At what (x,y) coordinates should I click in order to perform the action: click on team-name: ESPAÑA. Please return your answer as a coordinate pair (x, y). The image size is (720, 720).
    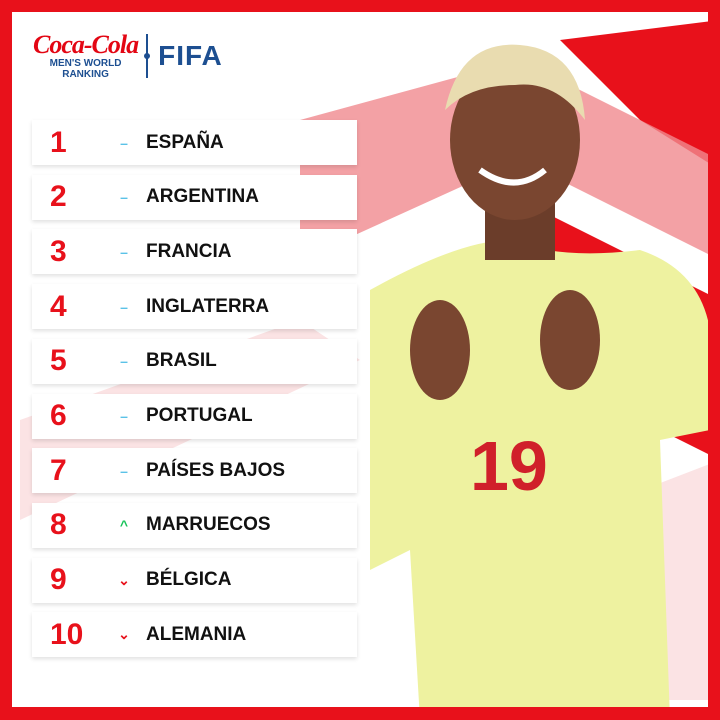
    Looking at the image, I should click on (185, 142).